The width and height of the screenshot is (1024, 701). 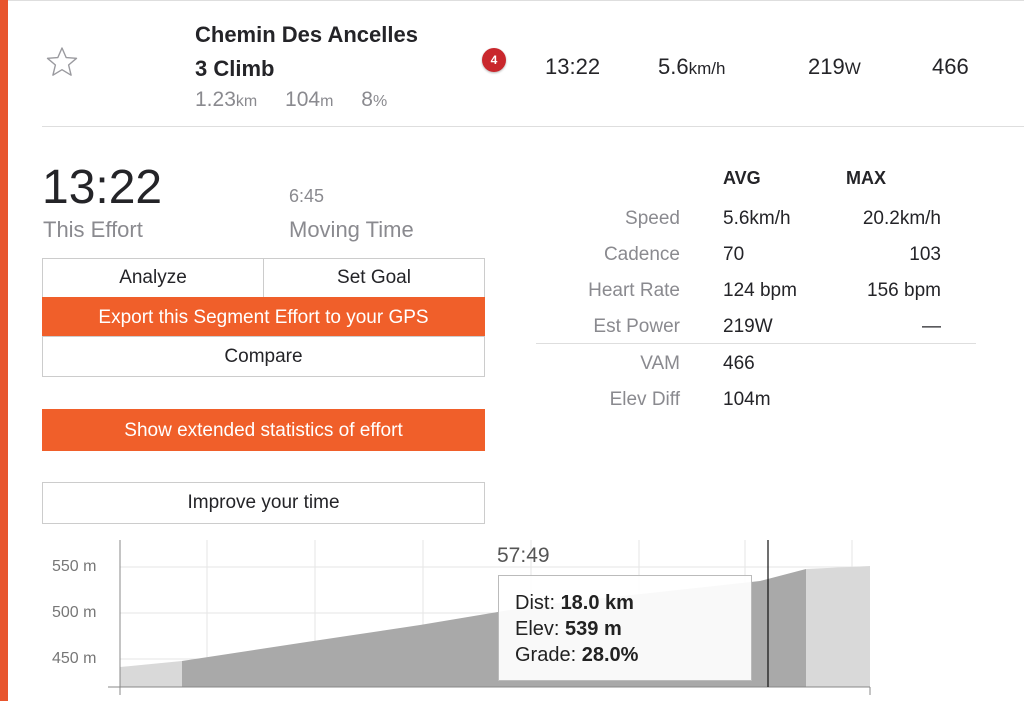 What do you see at coordinates (950, 66) in the screenshot?
I see `header-vam: 466` at bounding box center [950, 66].